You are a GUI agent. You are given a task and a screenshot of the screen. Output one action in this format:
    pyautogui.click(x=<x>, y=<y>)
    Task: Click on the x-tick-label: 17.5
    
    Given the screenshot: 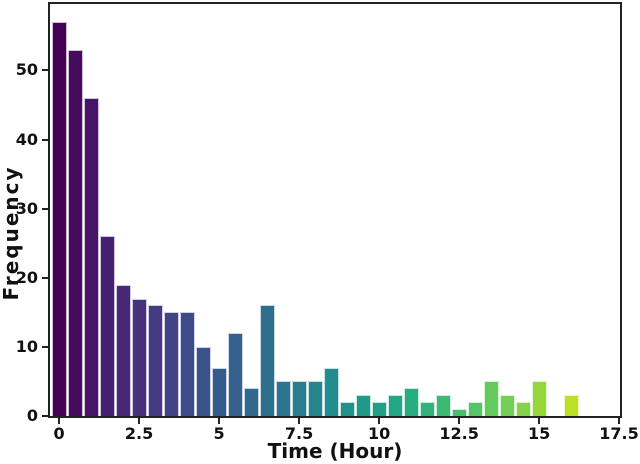 What is the action you would take?
    pyautogui.click(x=619, y=433)
    